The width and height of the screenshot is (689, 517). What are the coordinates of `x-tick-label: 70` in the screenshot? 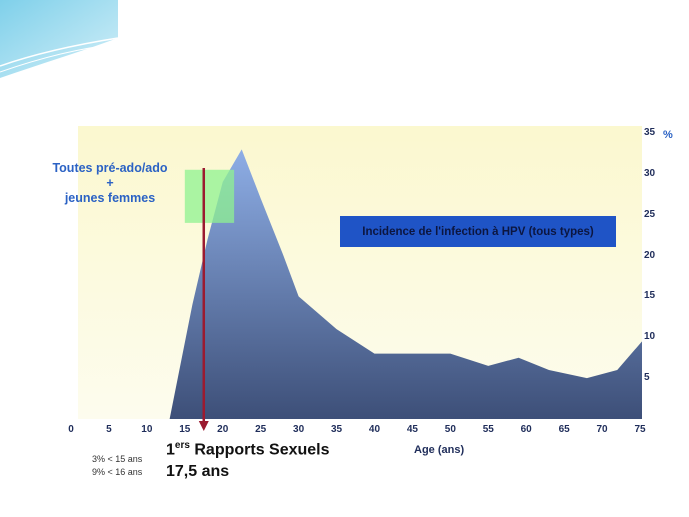 It's located at (602, 429).